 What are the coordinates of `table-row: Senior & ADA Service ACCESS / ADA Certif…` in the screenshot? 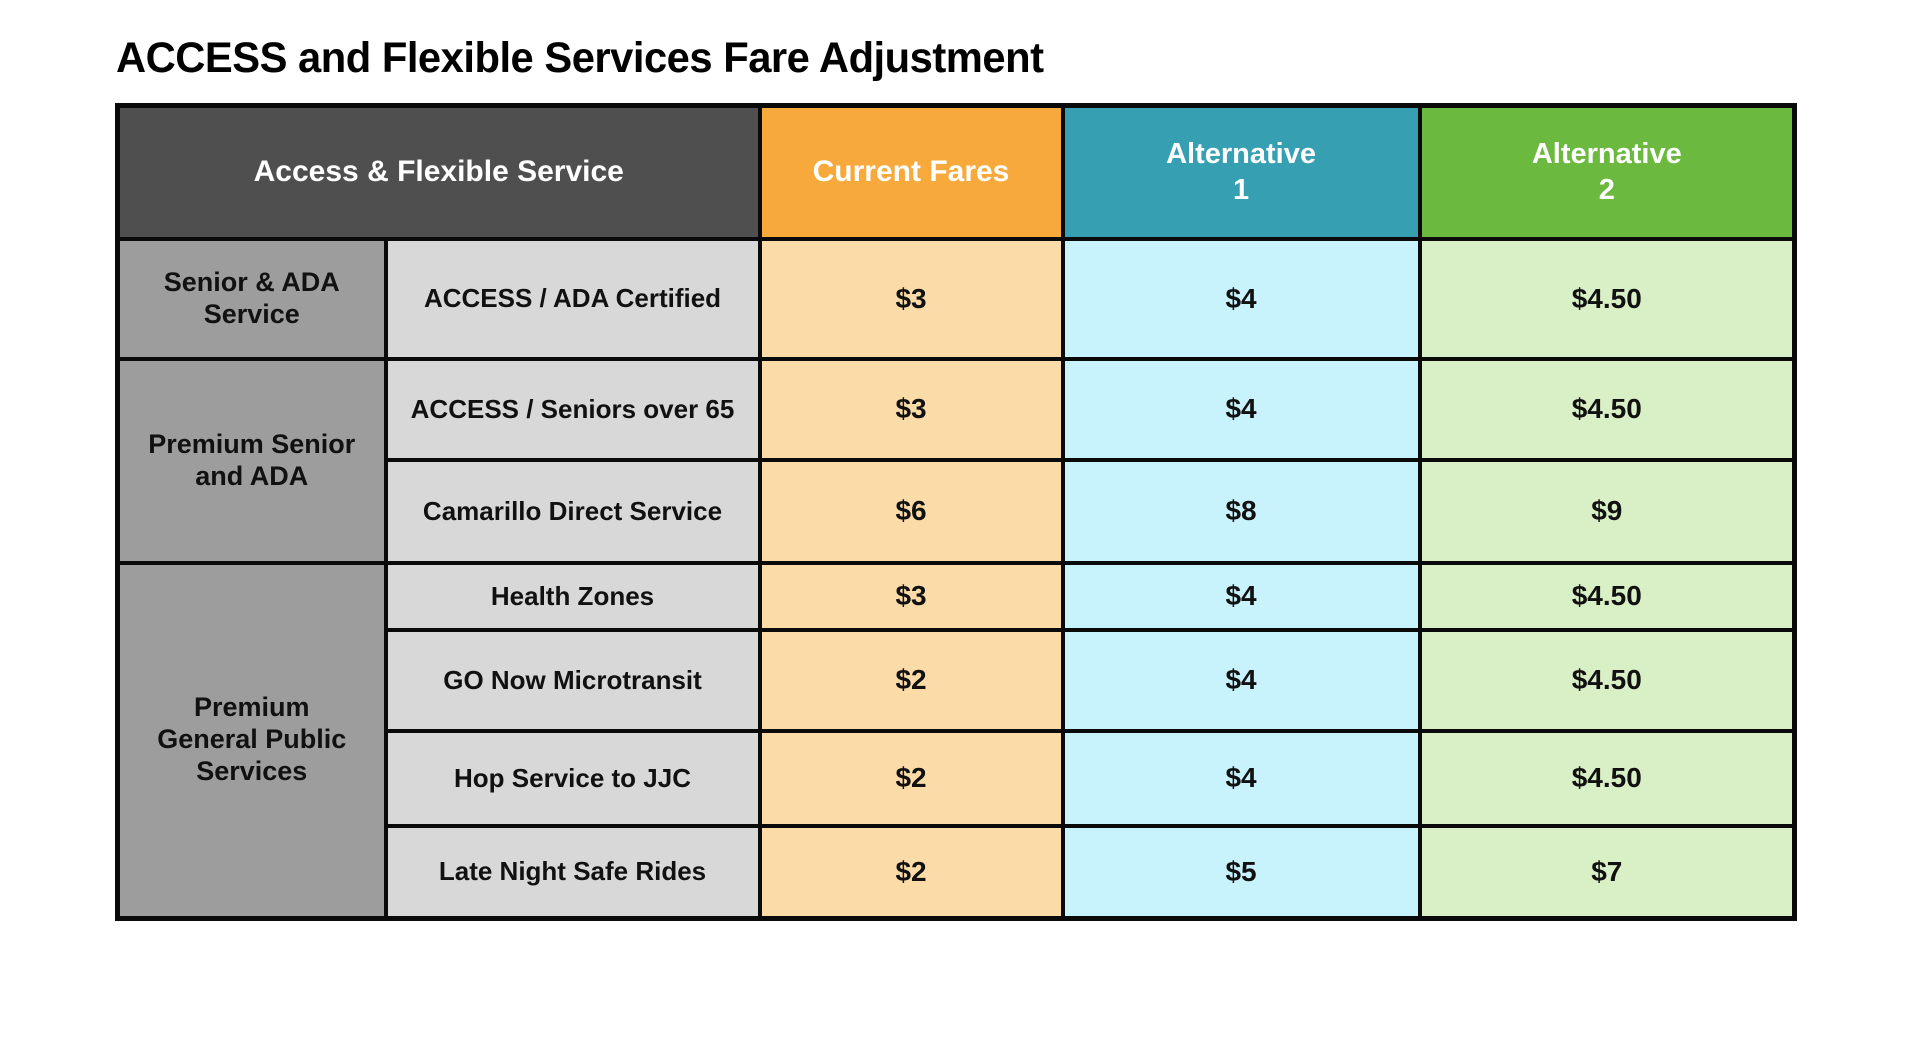 It's located at (956, 298).